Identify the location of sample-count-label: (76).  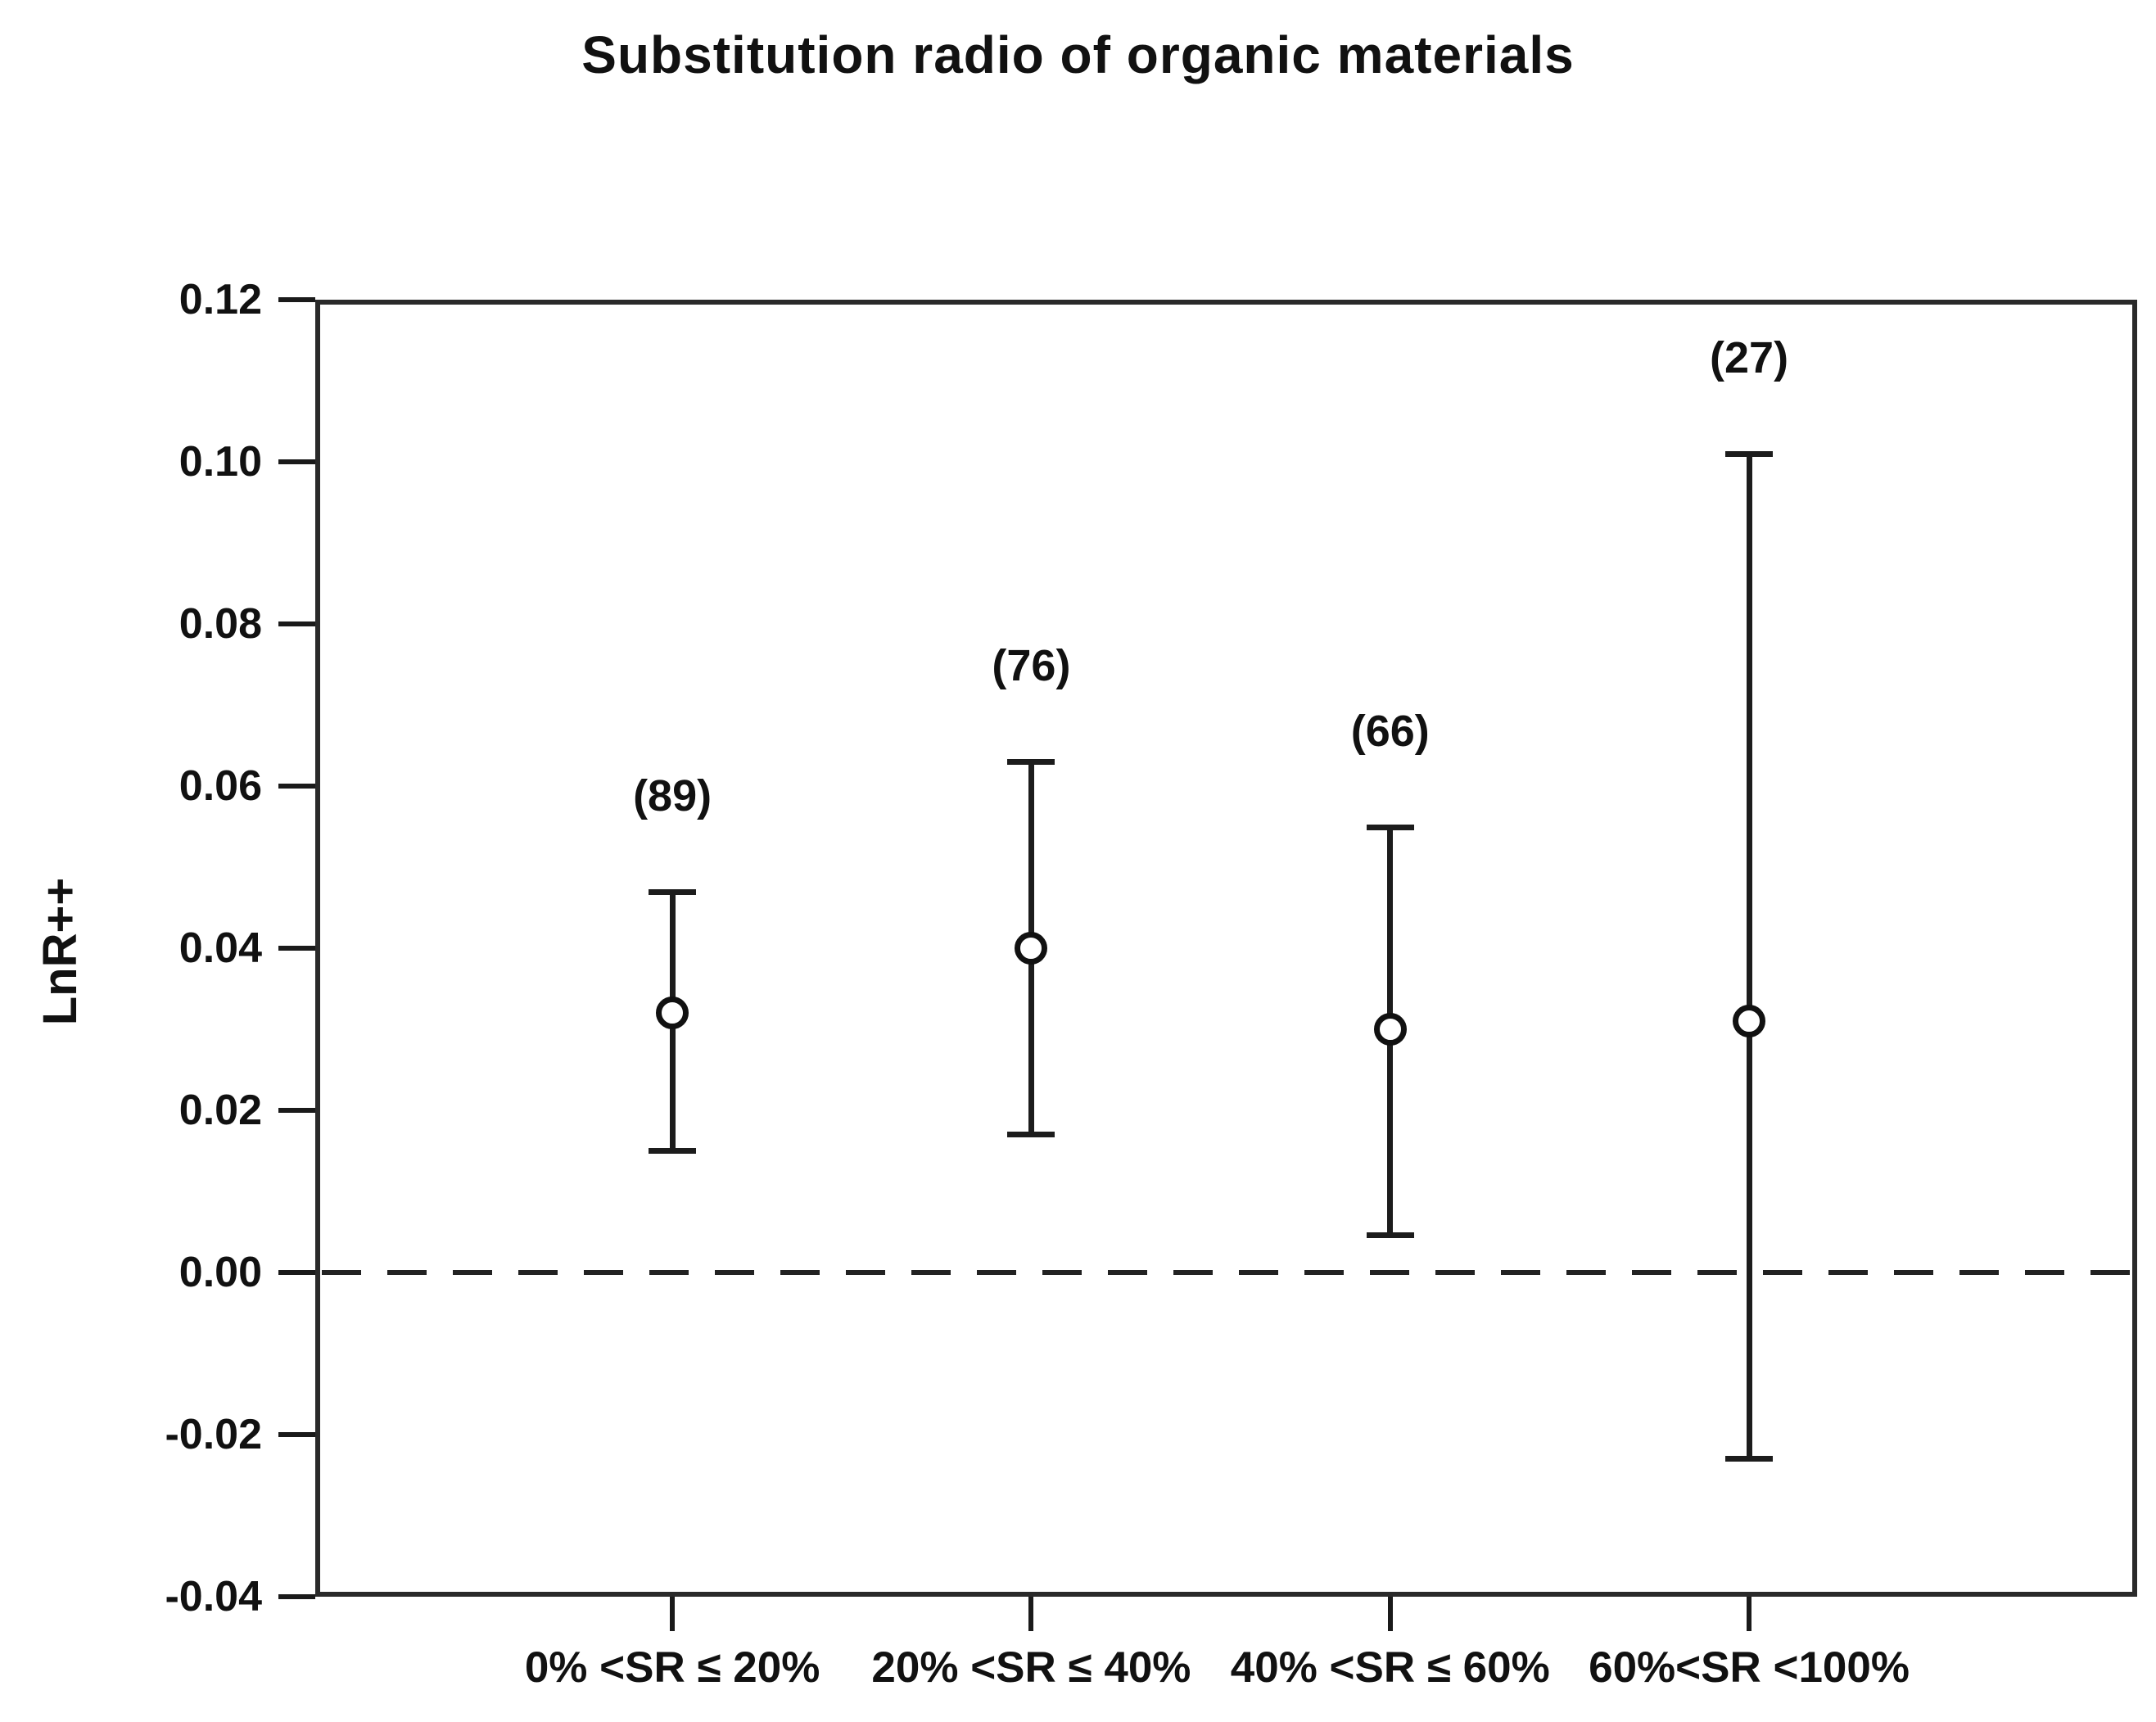
(1031, 666).